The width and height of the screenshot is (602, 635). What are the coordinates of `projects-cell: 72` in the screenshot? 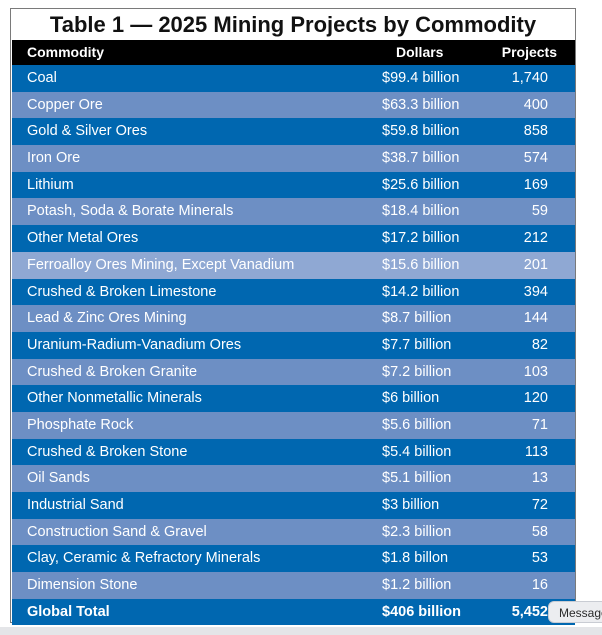 It's located at (539, 505).